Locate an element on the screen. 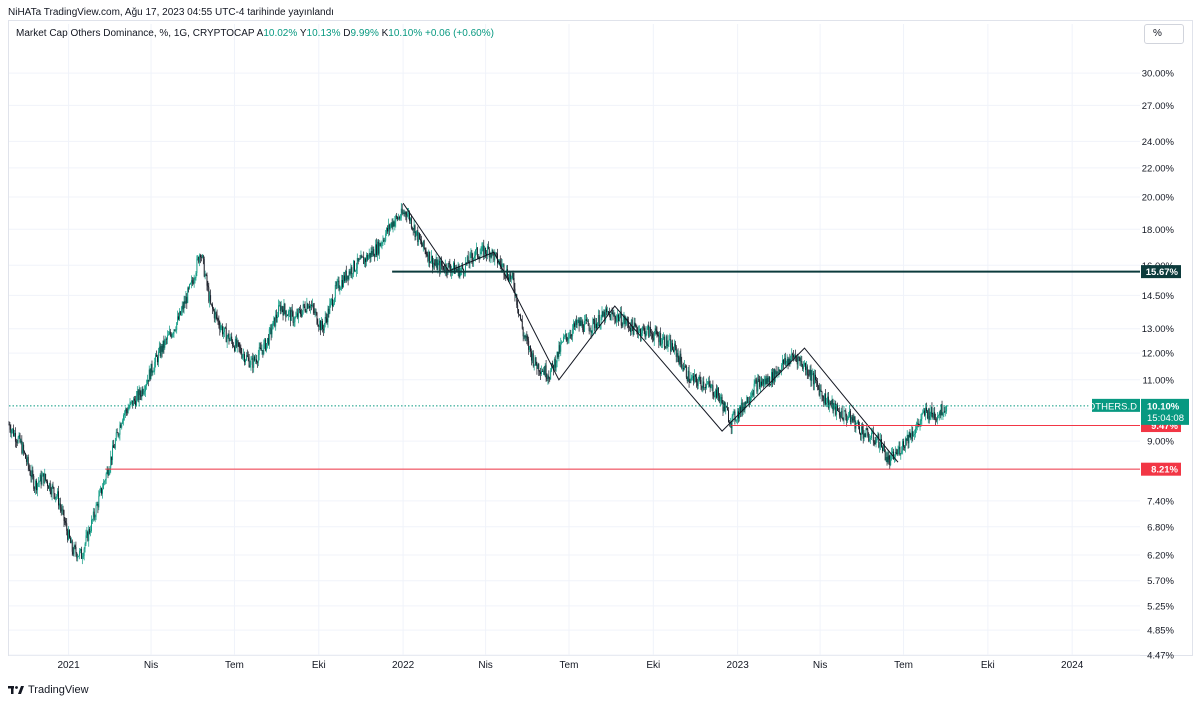 The height and width of the screenshot is (705, 1200). y-tick-label: 6.80% is located at coordinates (1160, 527).